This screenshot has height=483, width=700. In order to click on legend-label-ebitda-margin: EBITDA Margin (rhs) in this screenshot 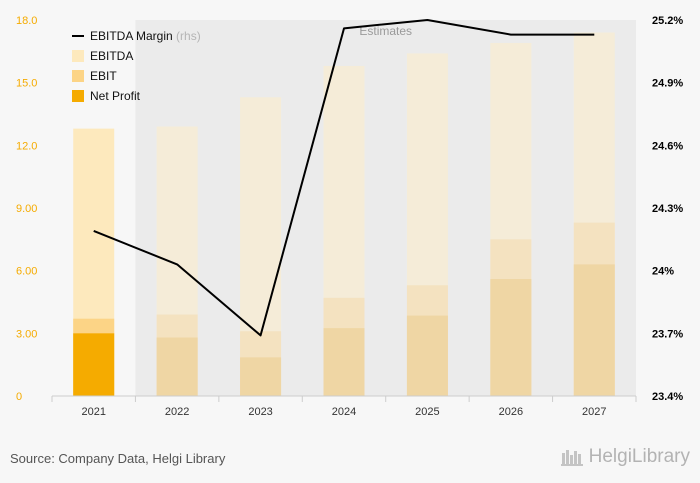, I will do `click(145, 36)`.